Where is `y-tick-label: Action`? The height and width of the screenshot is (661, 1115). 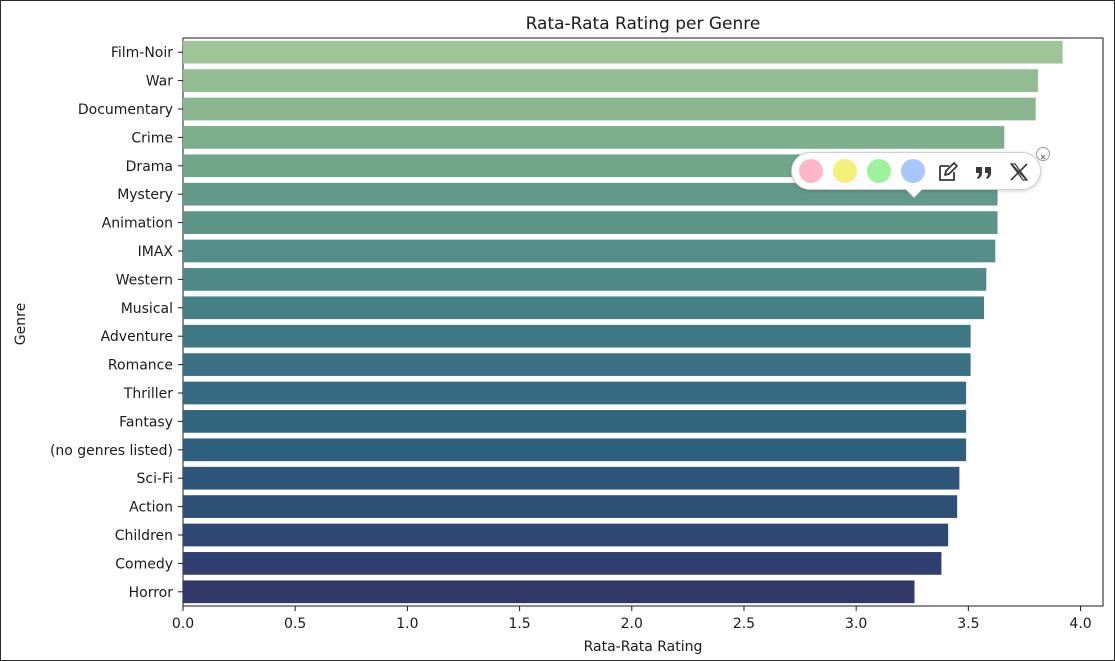 y-tick-label: Action is located at coordinates (151, 508).